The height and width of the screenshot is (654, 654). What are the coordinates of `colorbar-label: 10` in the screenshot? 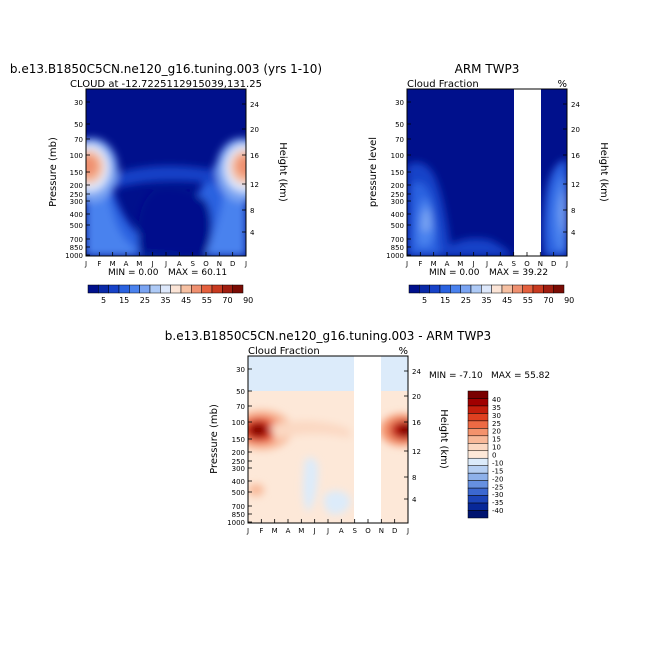 It's located at (496, 448).